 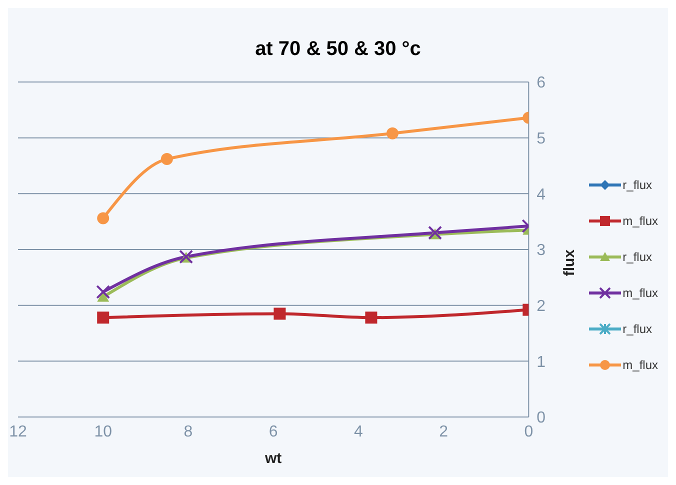 What do you see at coordinates (273, 431) in the screenshot?
I see `x-tick-label: 6` at bounding box center [273, 431].